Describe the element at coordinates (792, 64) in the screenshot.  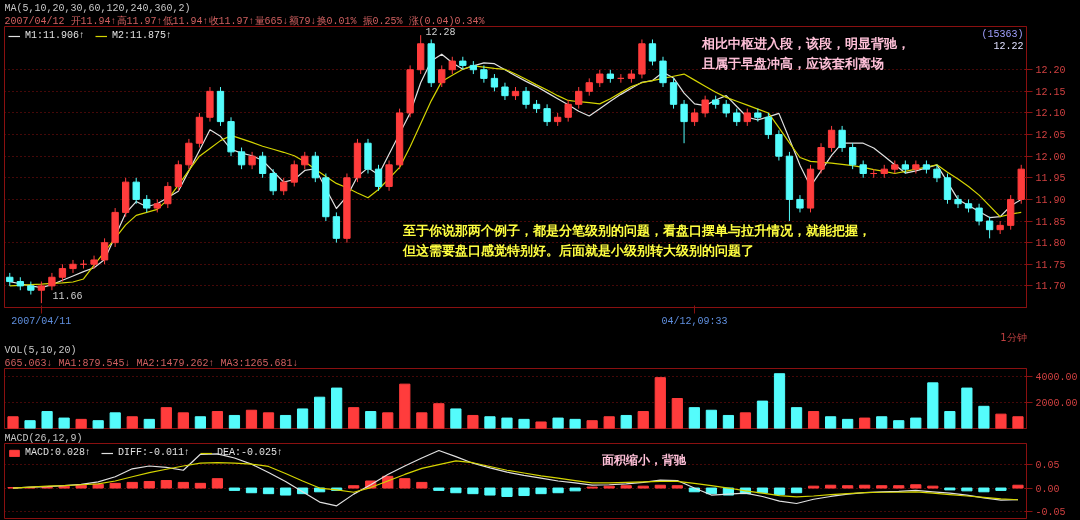
I see `annotation: 且属于早盘冲高，应该套利离场` at that location.